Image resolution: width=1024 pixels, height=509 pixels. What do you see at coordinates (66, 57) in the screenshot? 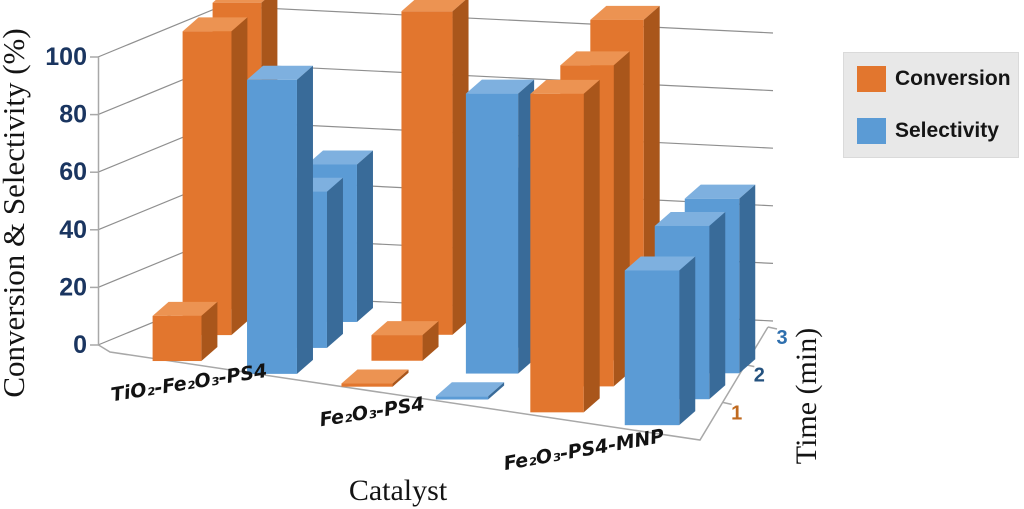
I see `y-tick-100: 100` at bounding box center [66, 57].